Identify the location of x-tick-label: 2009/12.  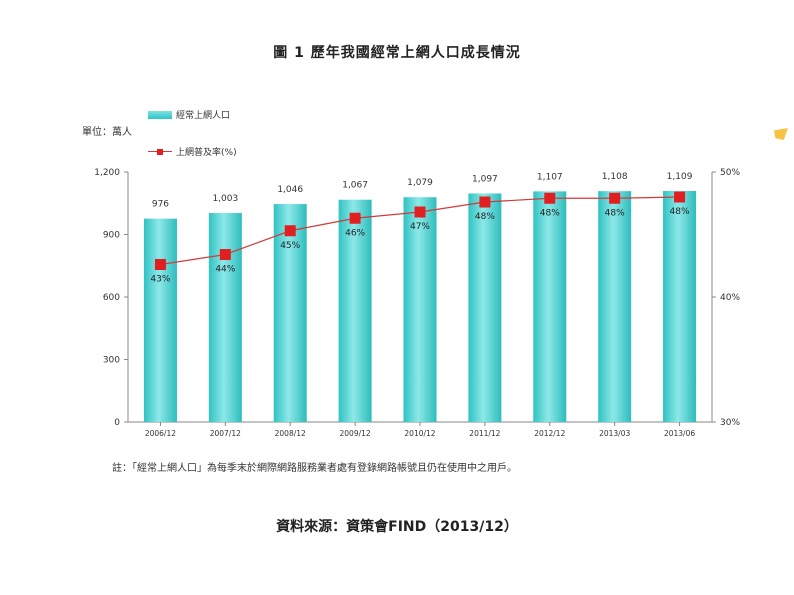
(355, 433).